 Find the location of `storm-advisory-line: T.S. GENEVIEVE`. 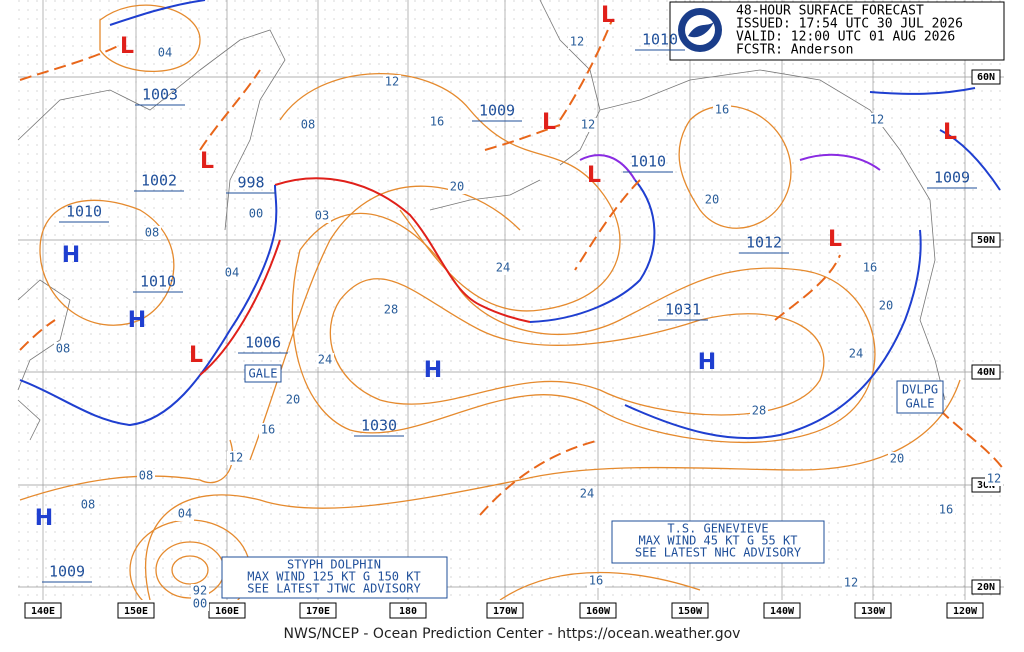

storm-advisory-line: T.S. GENEVIEVE is located at coordinates (717, 529).